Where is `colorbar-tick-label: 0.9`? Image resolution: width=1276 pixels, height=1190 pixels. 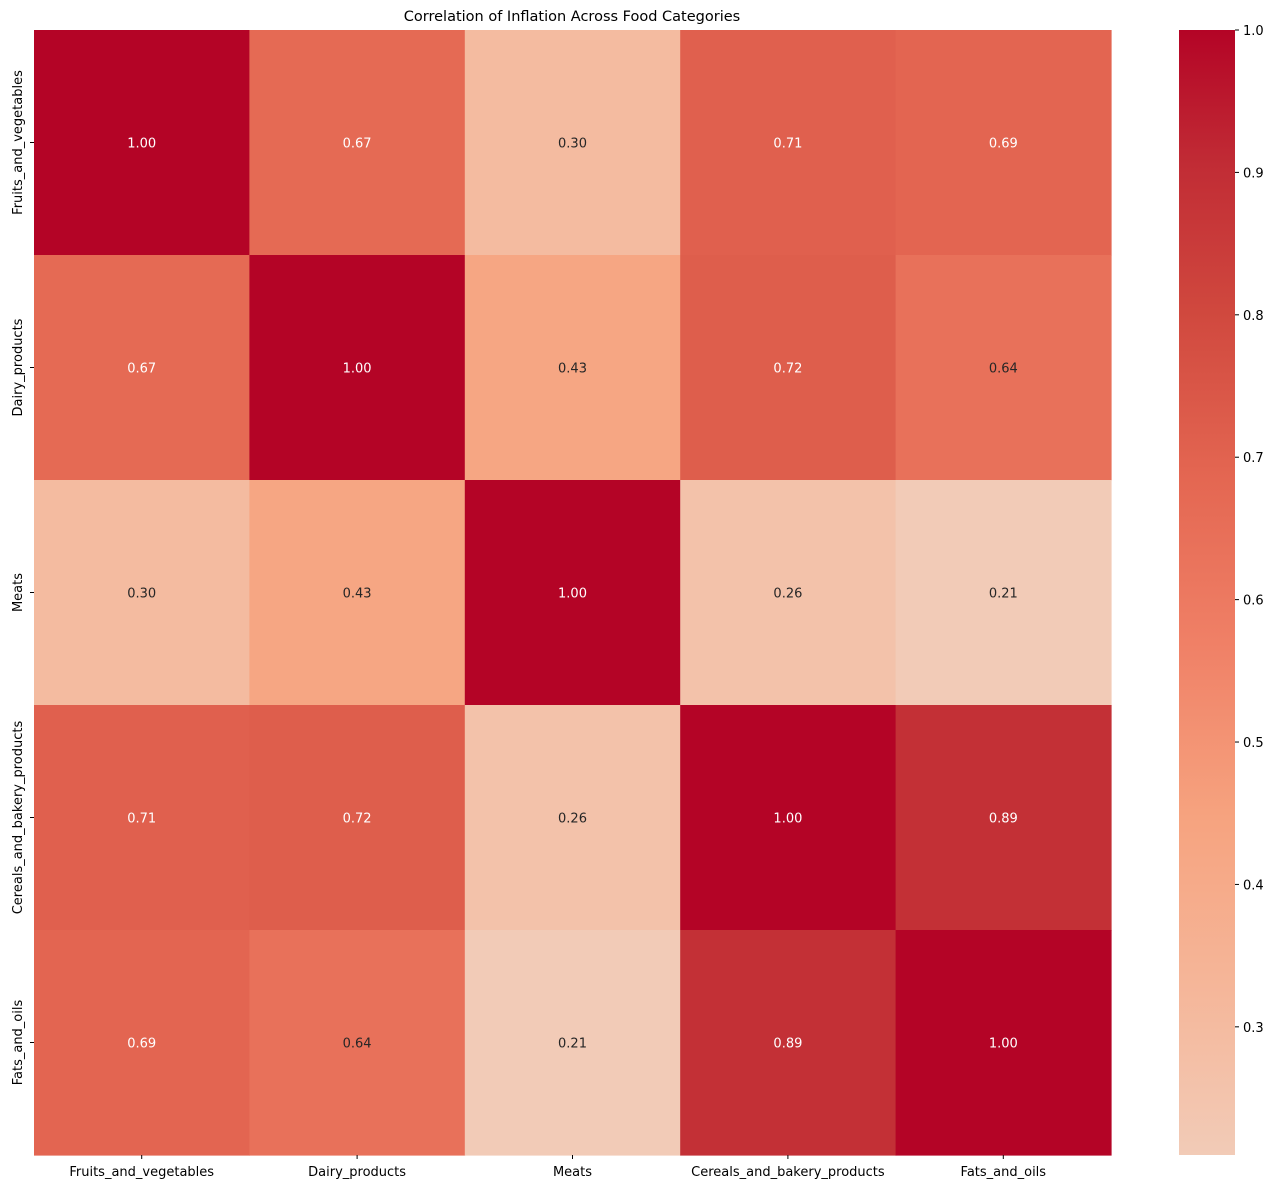 colorbar-tick-label: 0.9 is located at coordinates (1253, 173).